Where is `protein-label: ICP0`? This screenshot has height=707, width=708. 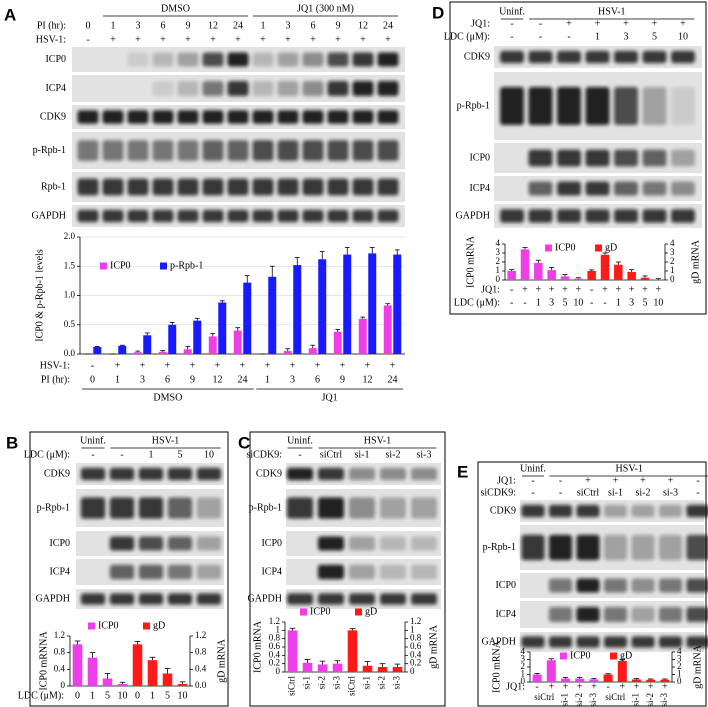
protein-label: ICP0 is located at coordinates (55, 59).